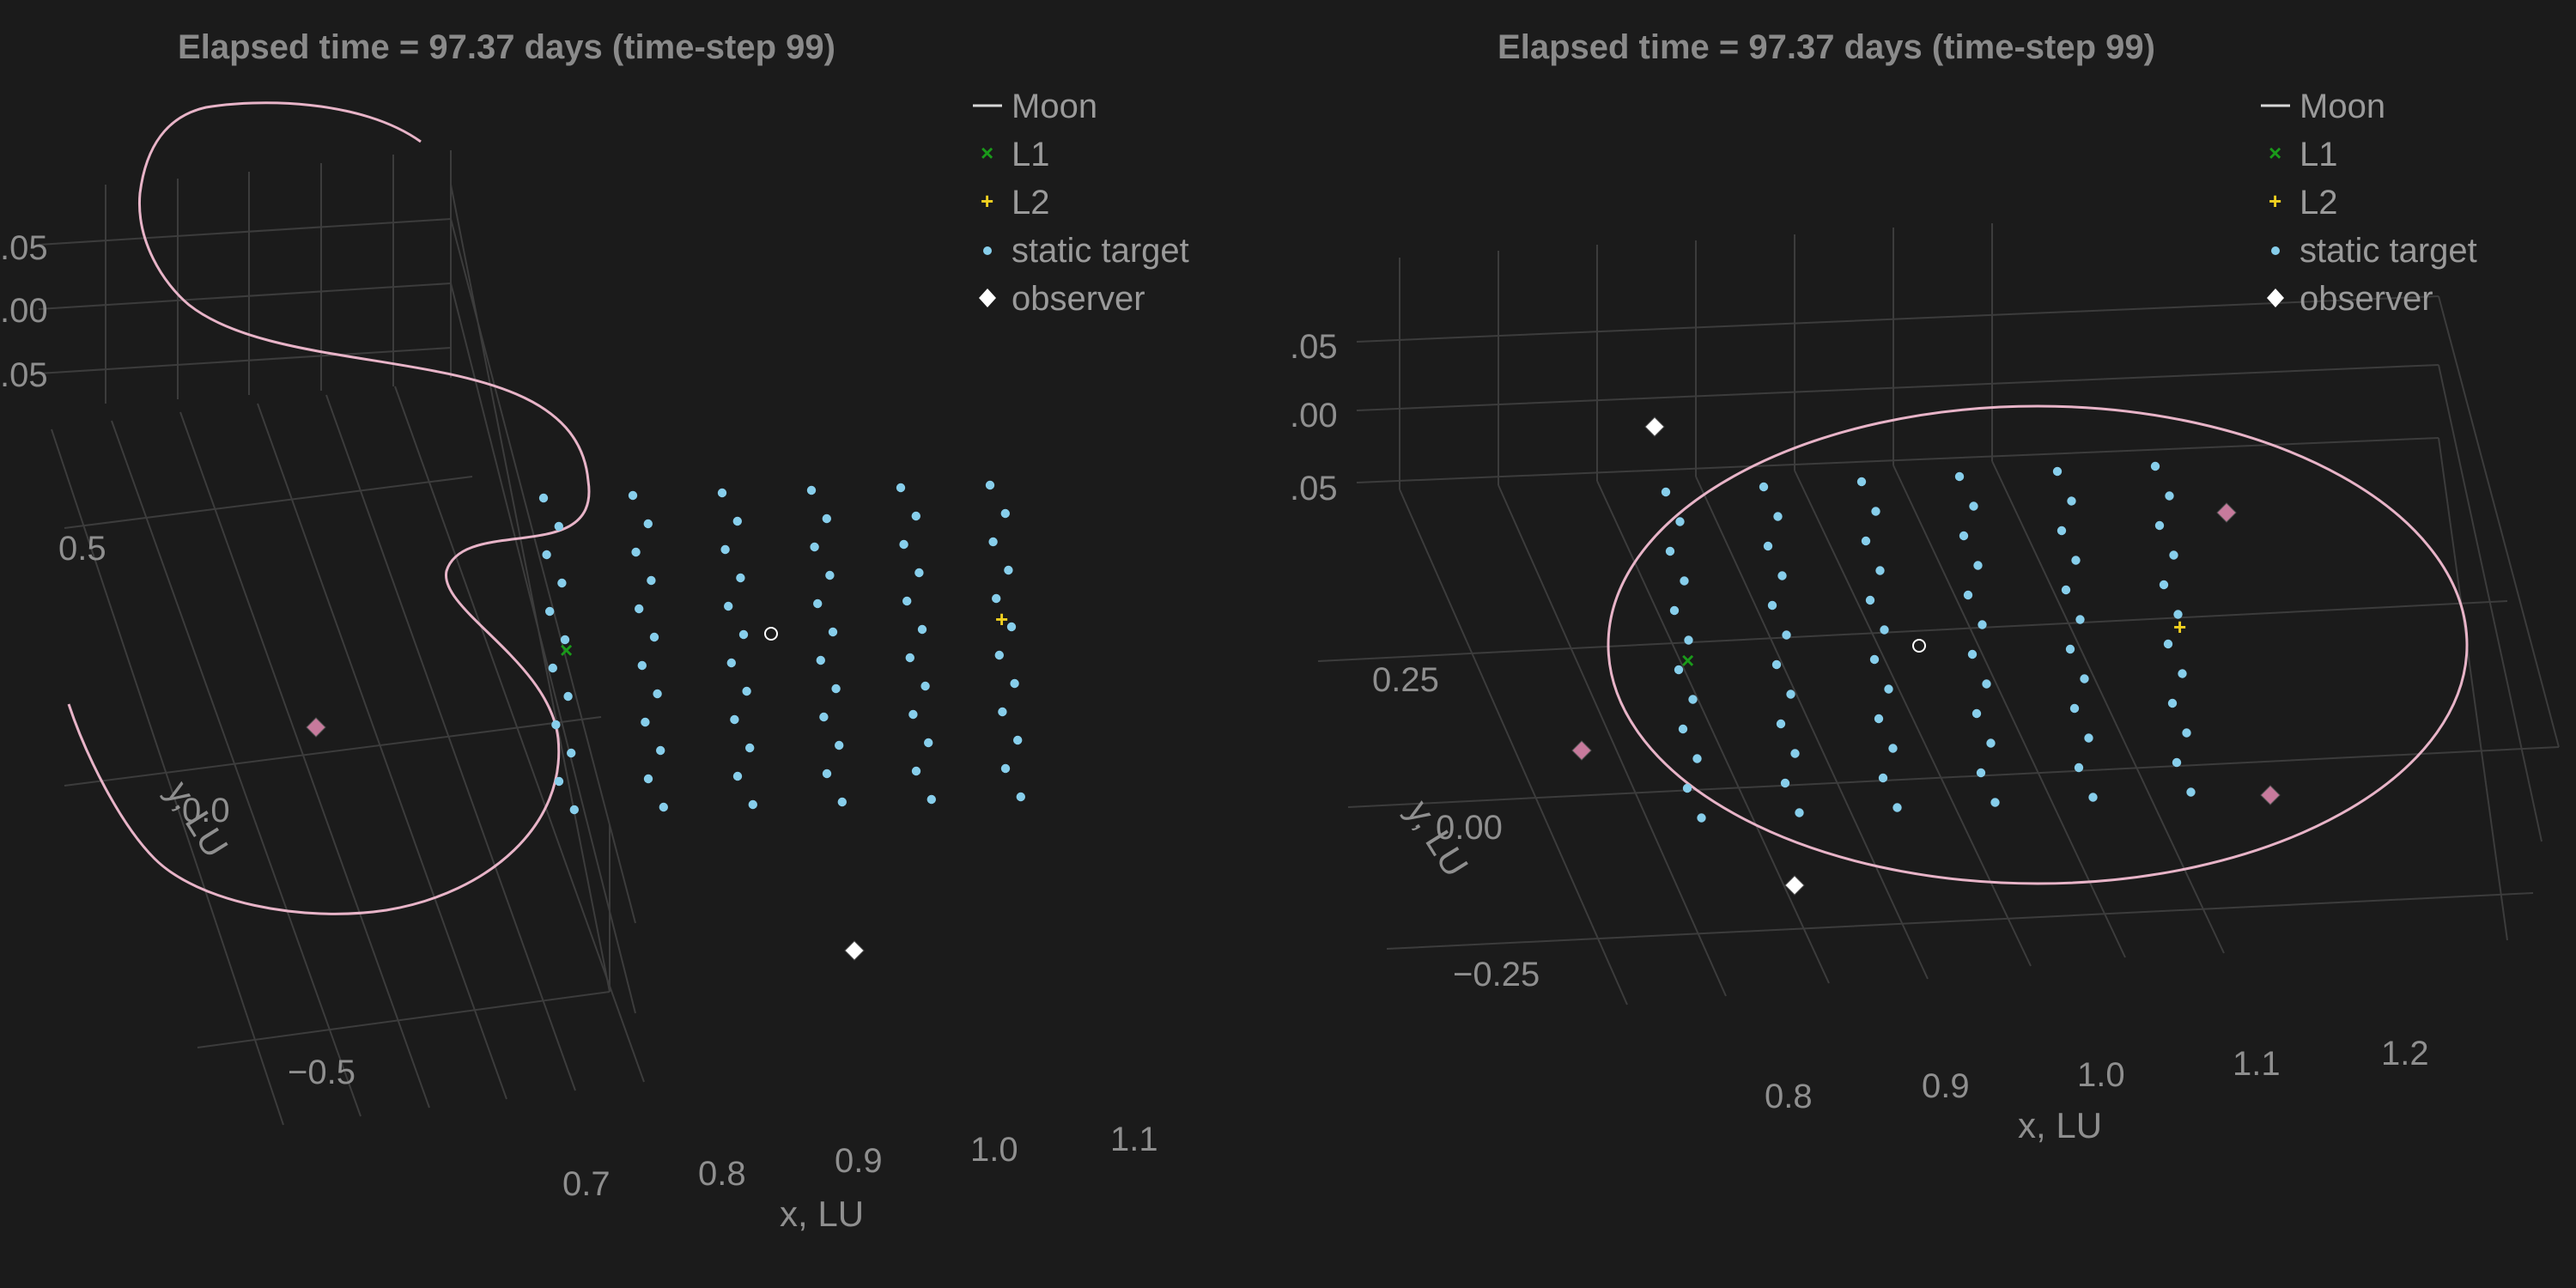 The image size is (2576, 1288). Describe the element at coordinates (2101, 1075) in the screenshot. I see `x-tick-right-1.0: 1.0` at that location.